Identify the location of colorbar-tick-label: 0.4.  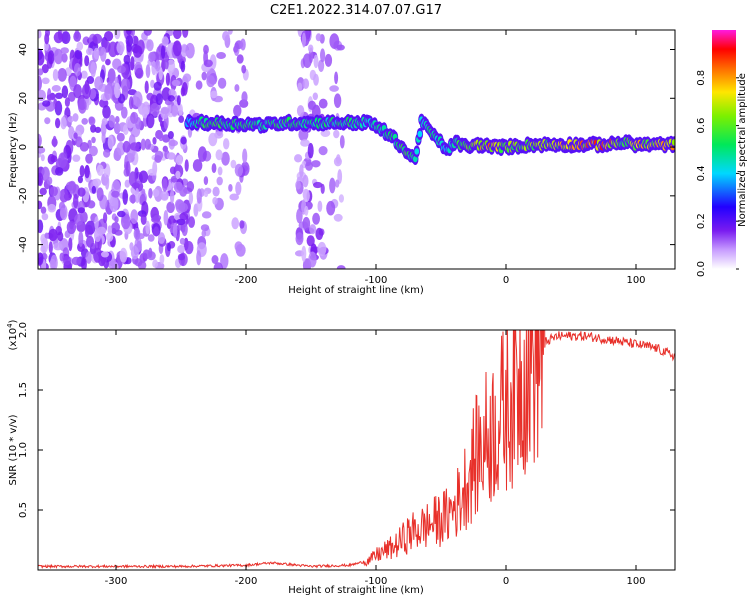
(701, 173).